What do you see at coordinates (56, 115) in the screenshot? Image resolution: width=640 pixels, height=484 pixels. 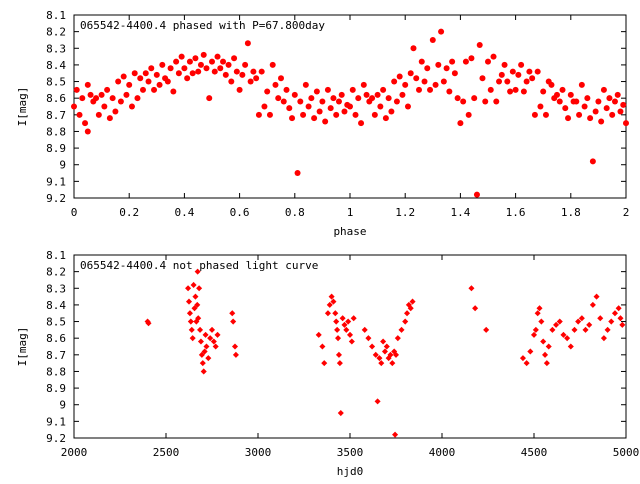 I see `y-tick-label: 8.7` at bounding box center [56, 115].